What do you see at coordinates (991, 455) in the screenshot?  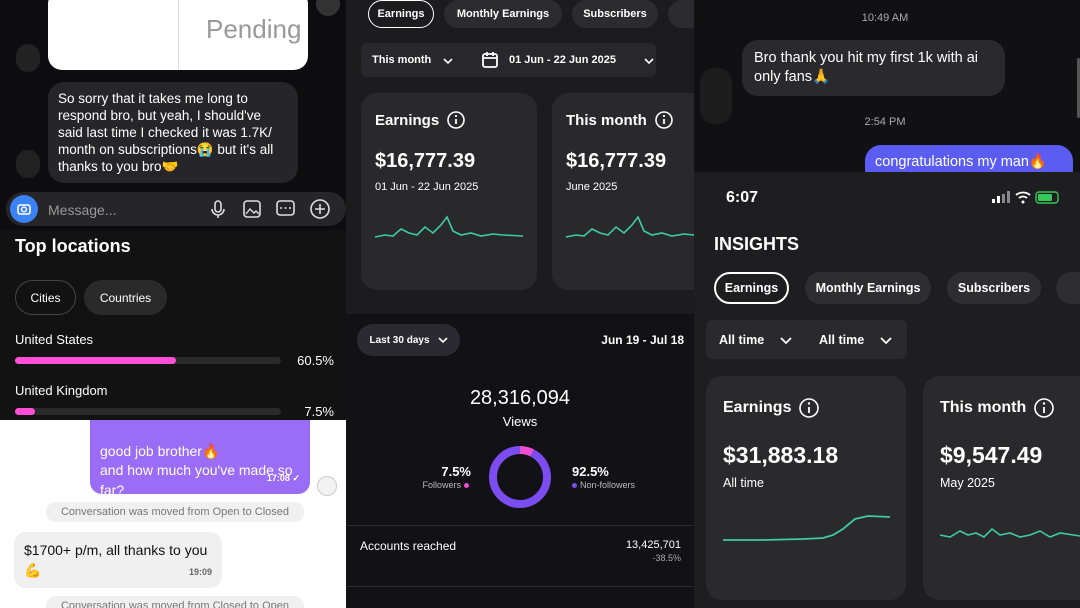 I see `amount: $9,547.49` at bounding box center [991, 455].